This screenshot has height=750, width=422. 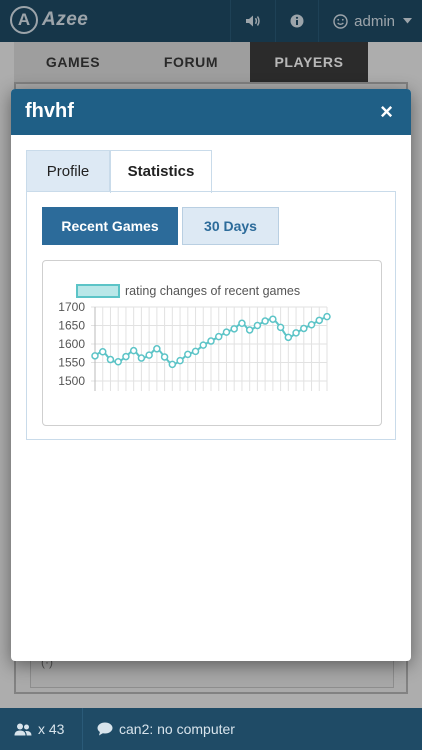 I want to click on top-bar: A Azee admin, so click(x=211, y=21).